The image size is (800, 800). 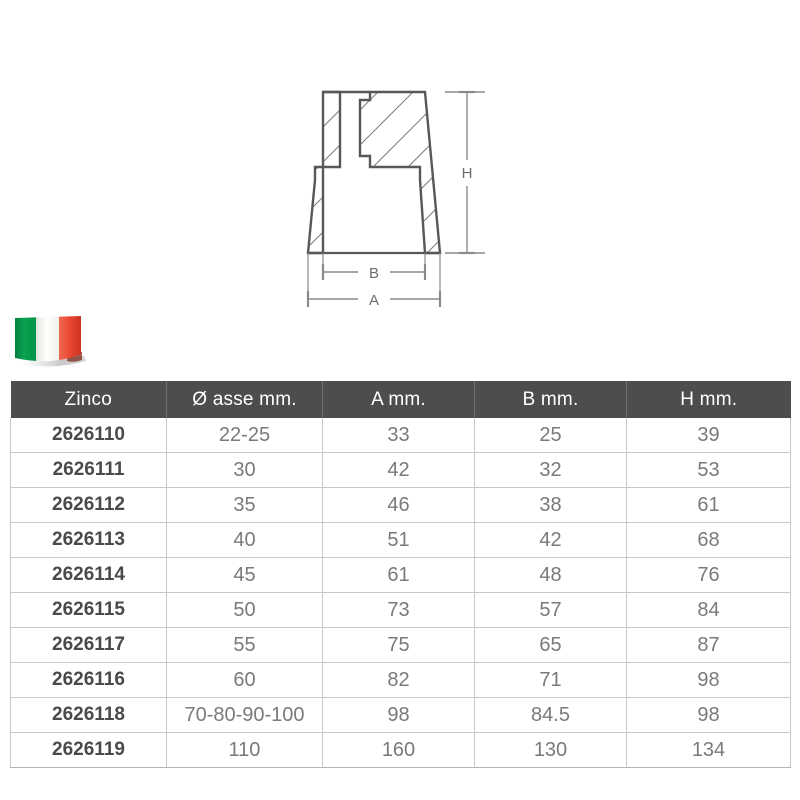 I want to click on dimension-b, so click(x=374, y=272).